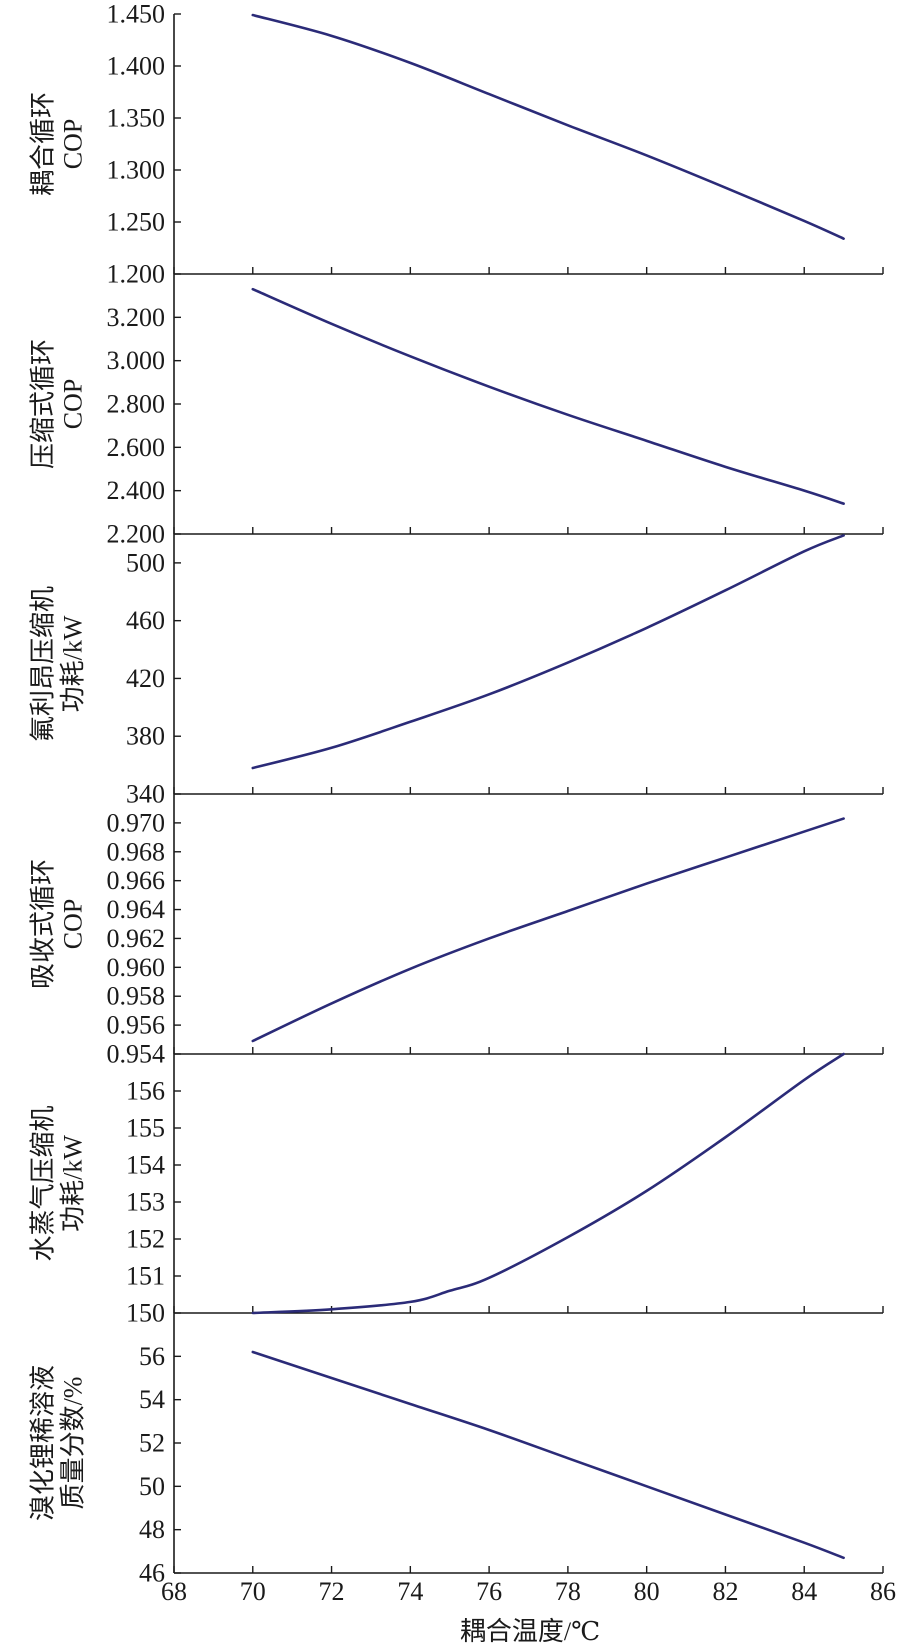  Describe the element at coordinates (528, 1591) in the screenshot. I see `x-axis: 68 70 72 74 76 78 80 82 84 86` at that location.